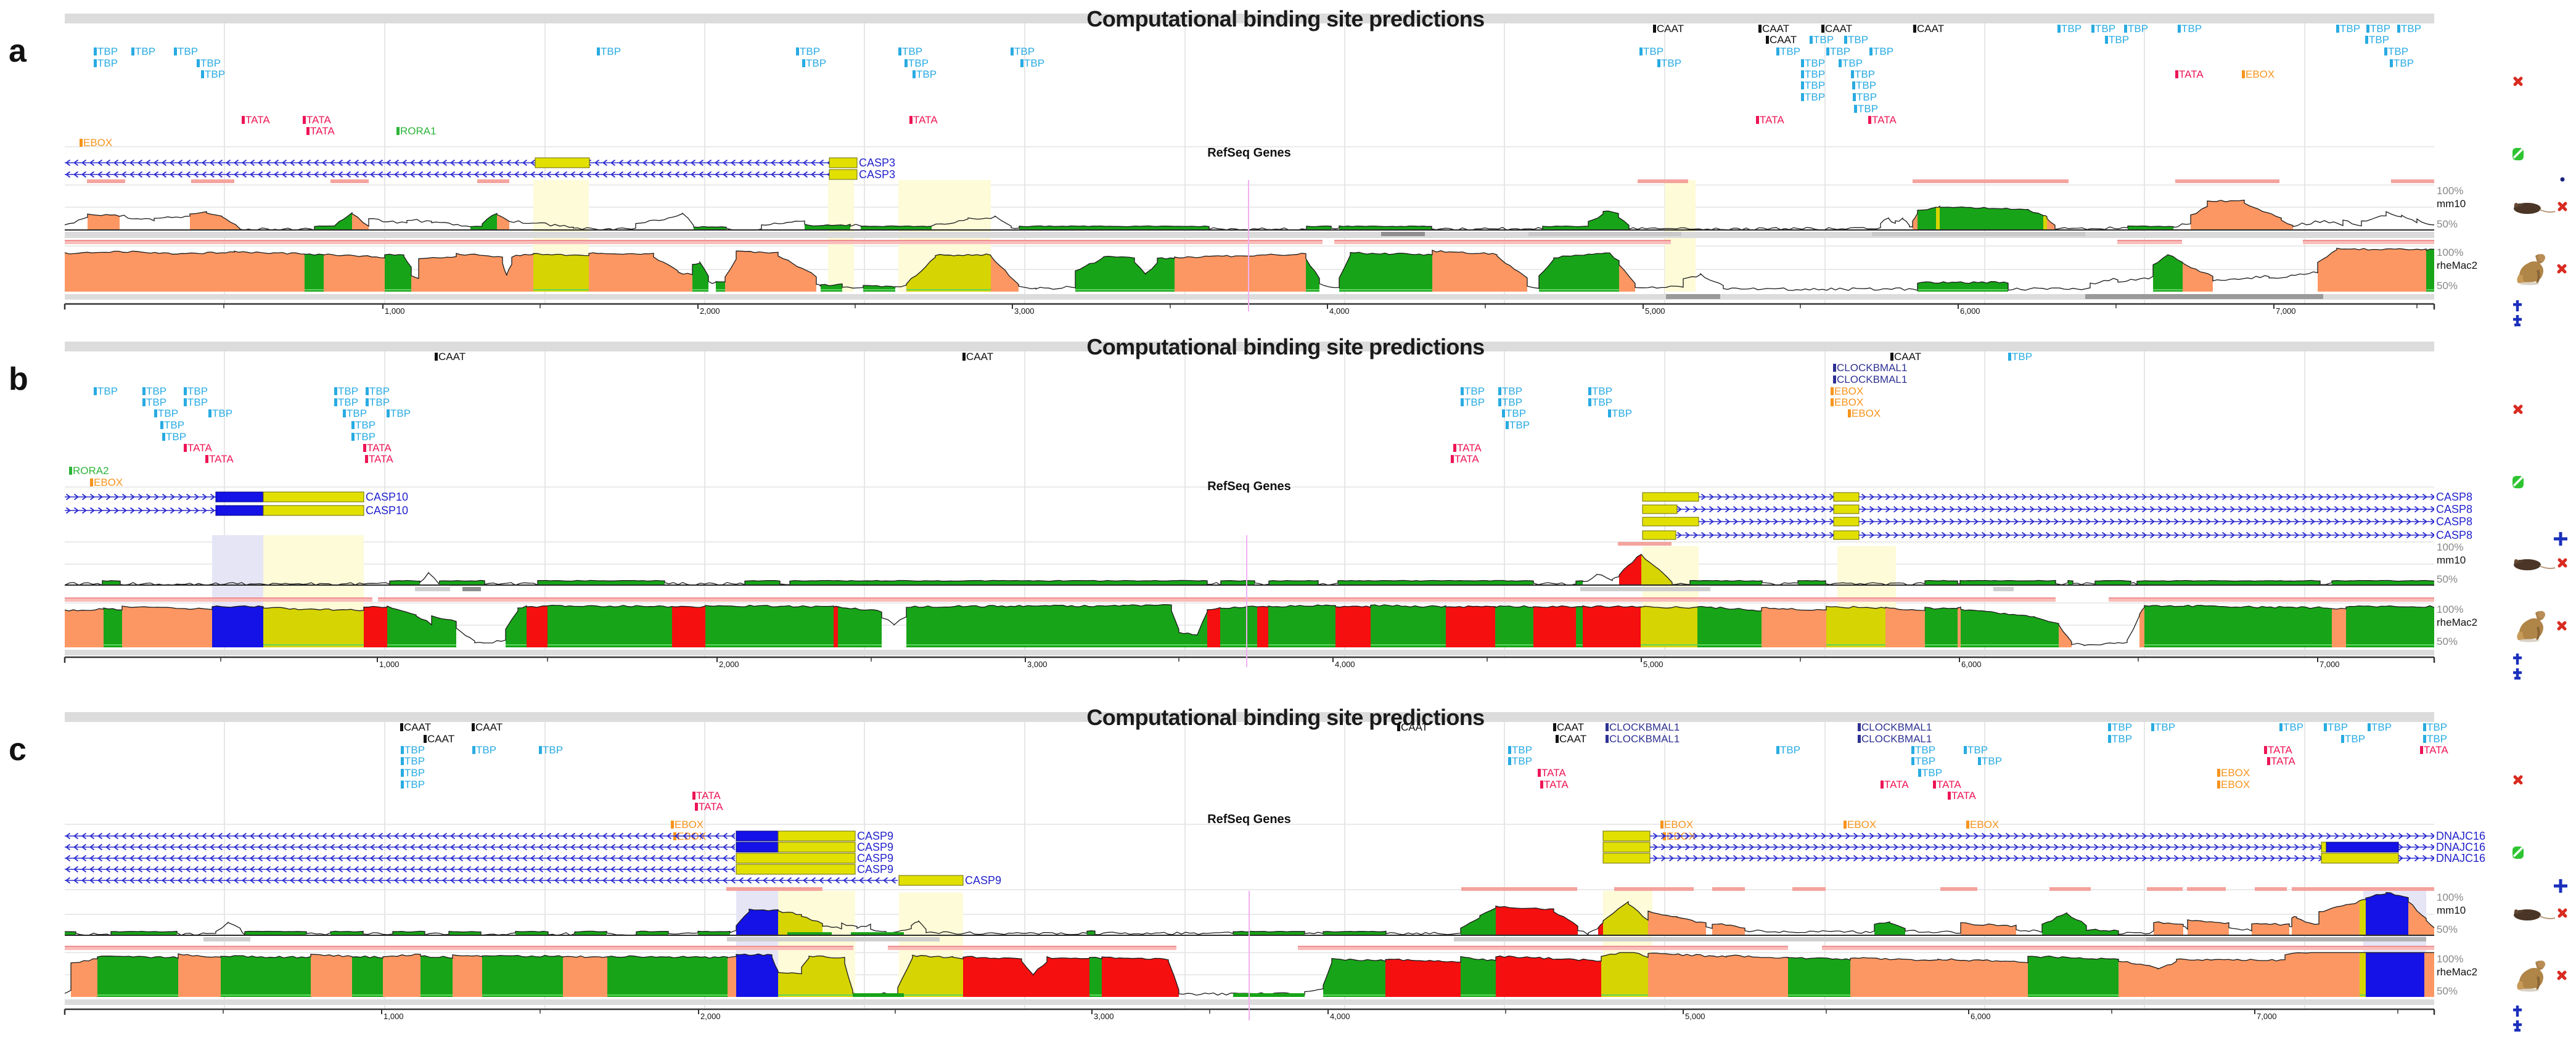 The image size is (2576, 1037). Describe the element at coordinates (387, 510) in the screenshot. I see `svg-text: CASP10` at that location.